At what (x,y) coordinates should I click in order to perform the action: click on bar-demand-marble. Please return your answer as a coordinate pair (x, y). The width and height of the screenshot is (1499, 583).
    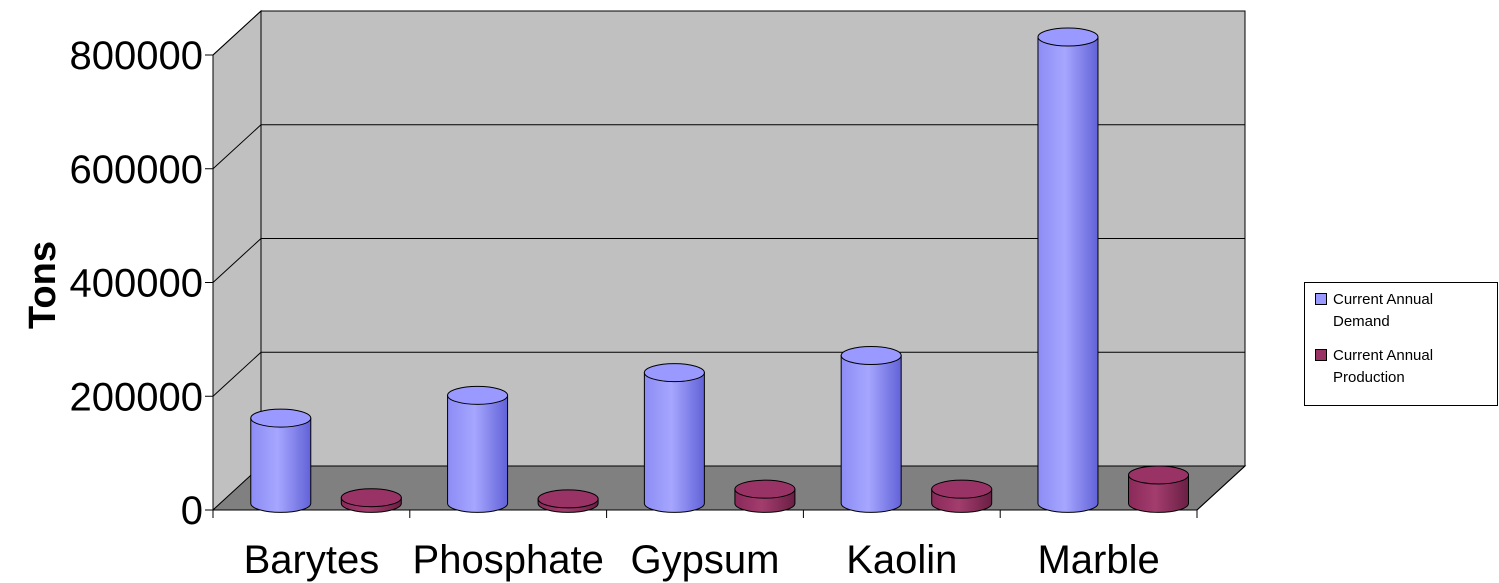
    Looking at the image, I should click on (1068, 270).